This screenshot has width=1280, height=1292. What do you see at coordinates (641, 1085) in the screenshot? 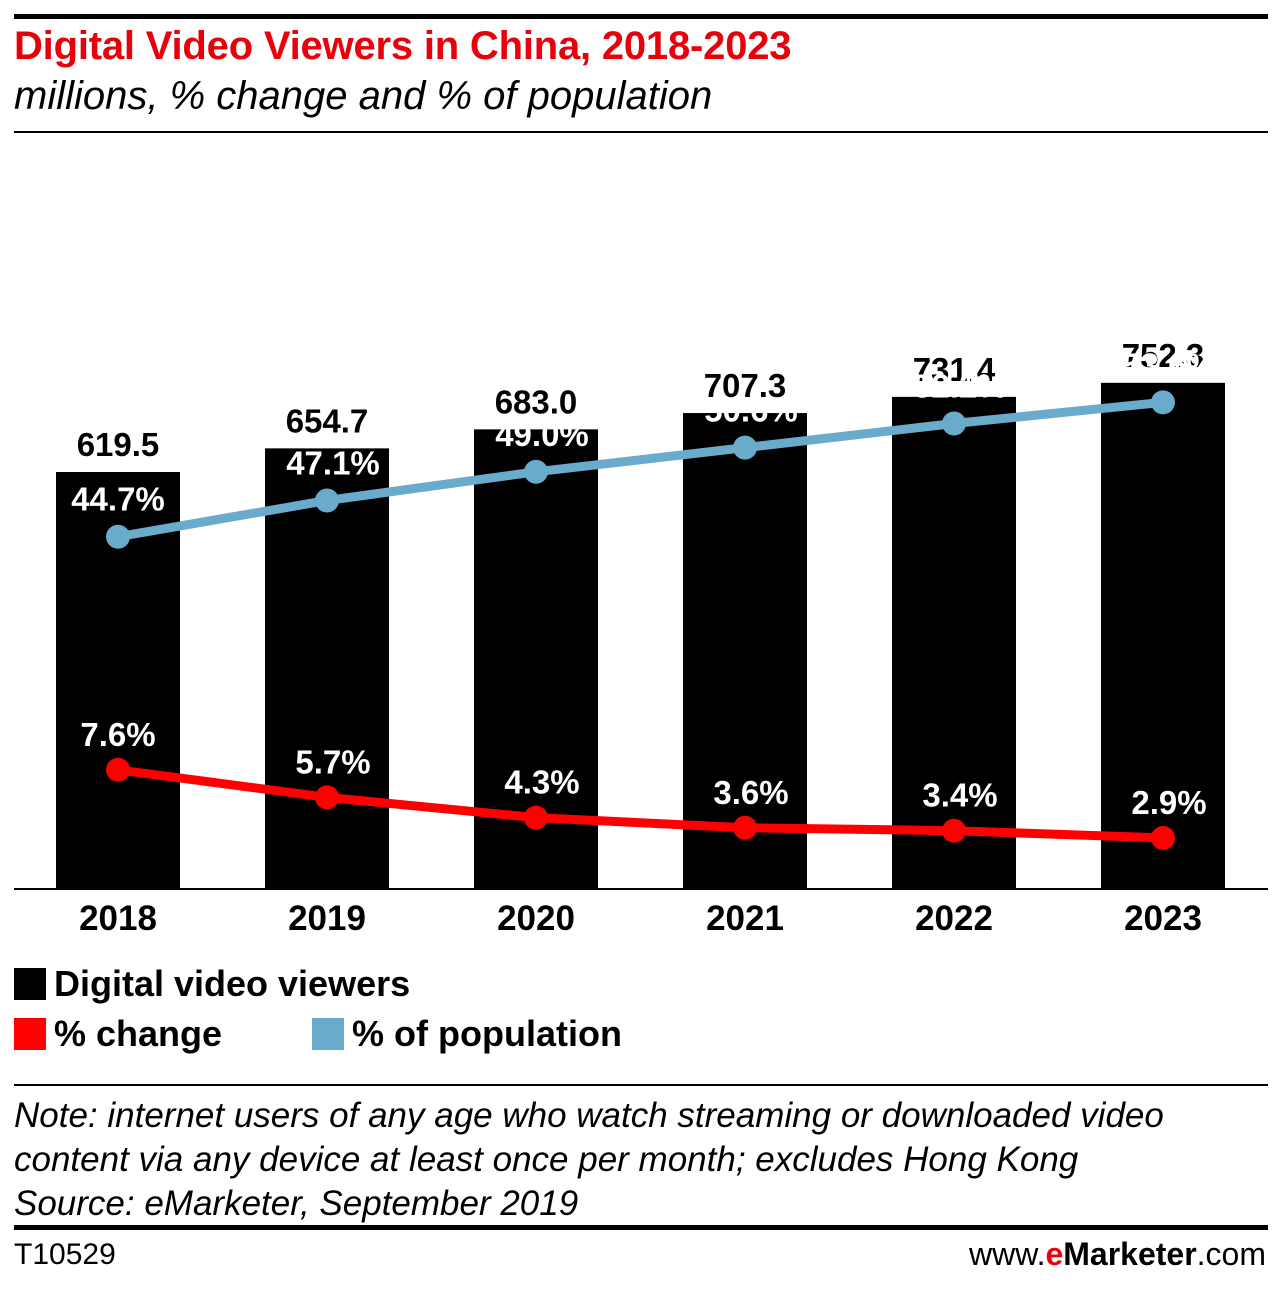
I see `note-rule` at bounding box center [641, 1085].